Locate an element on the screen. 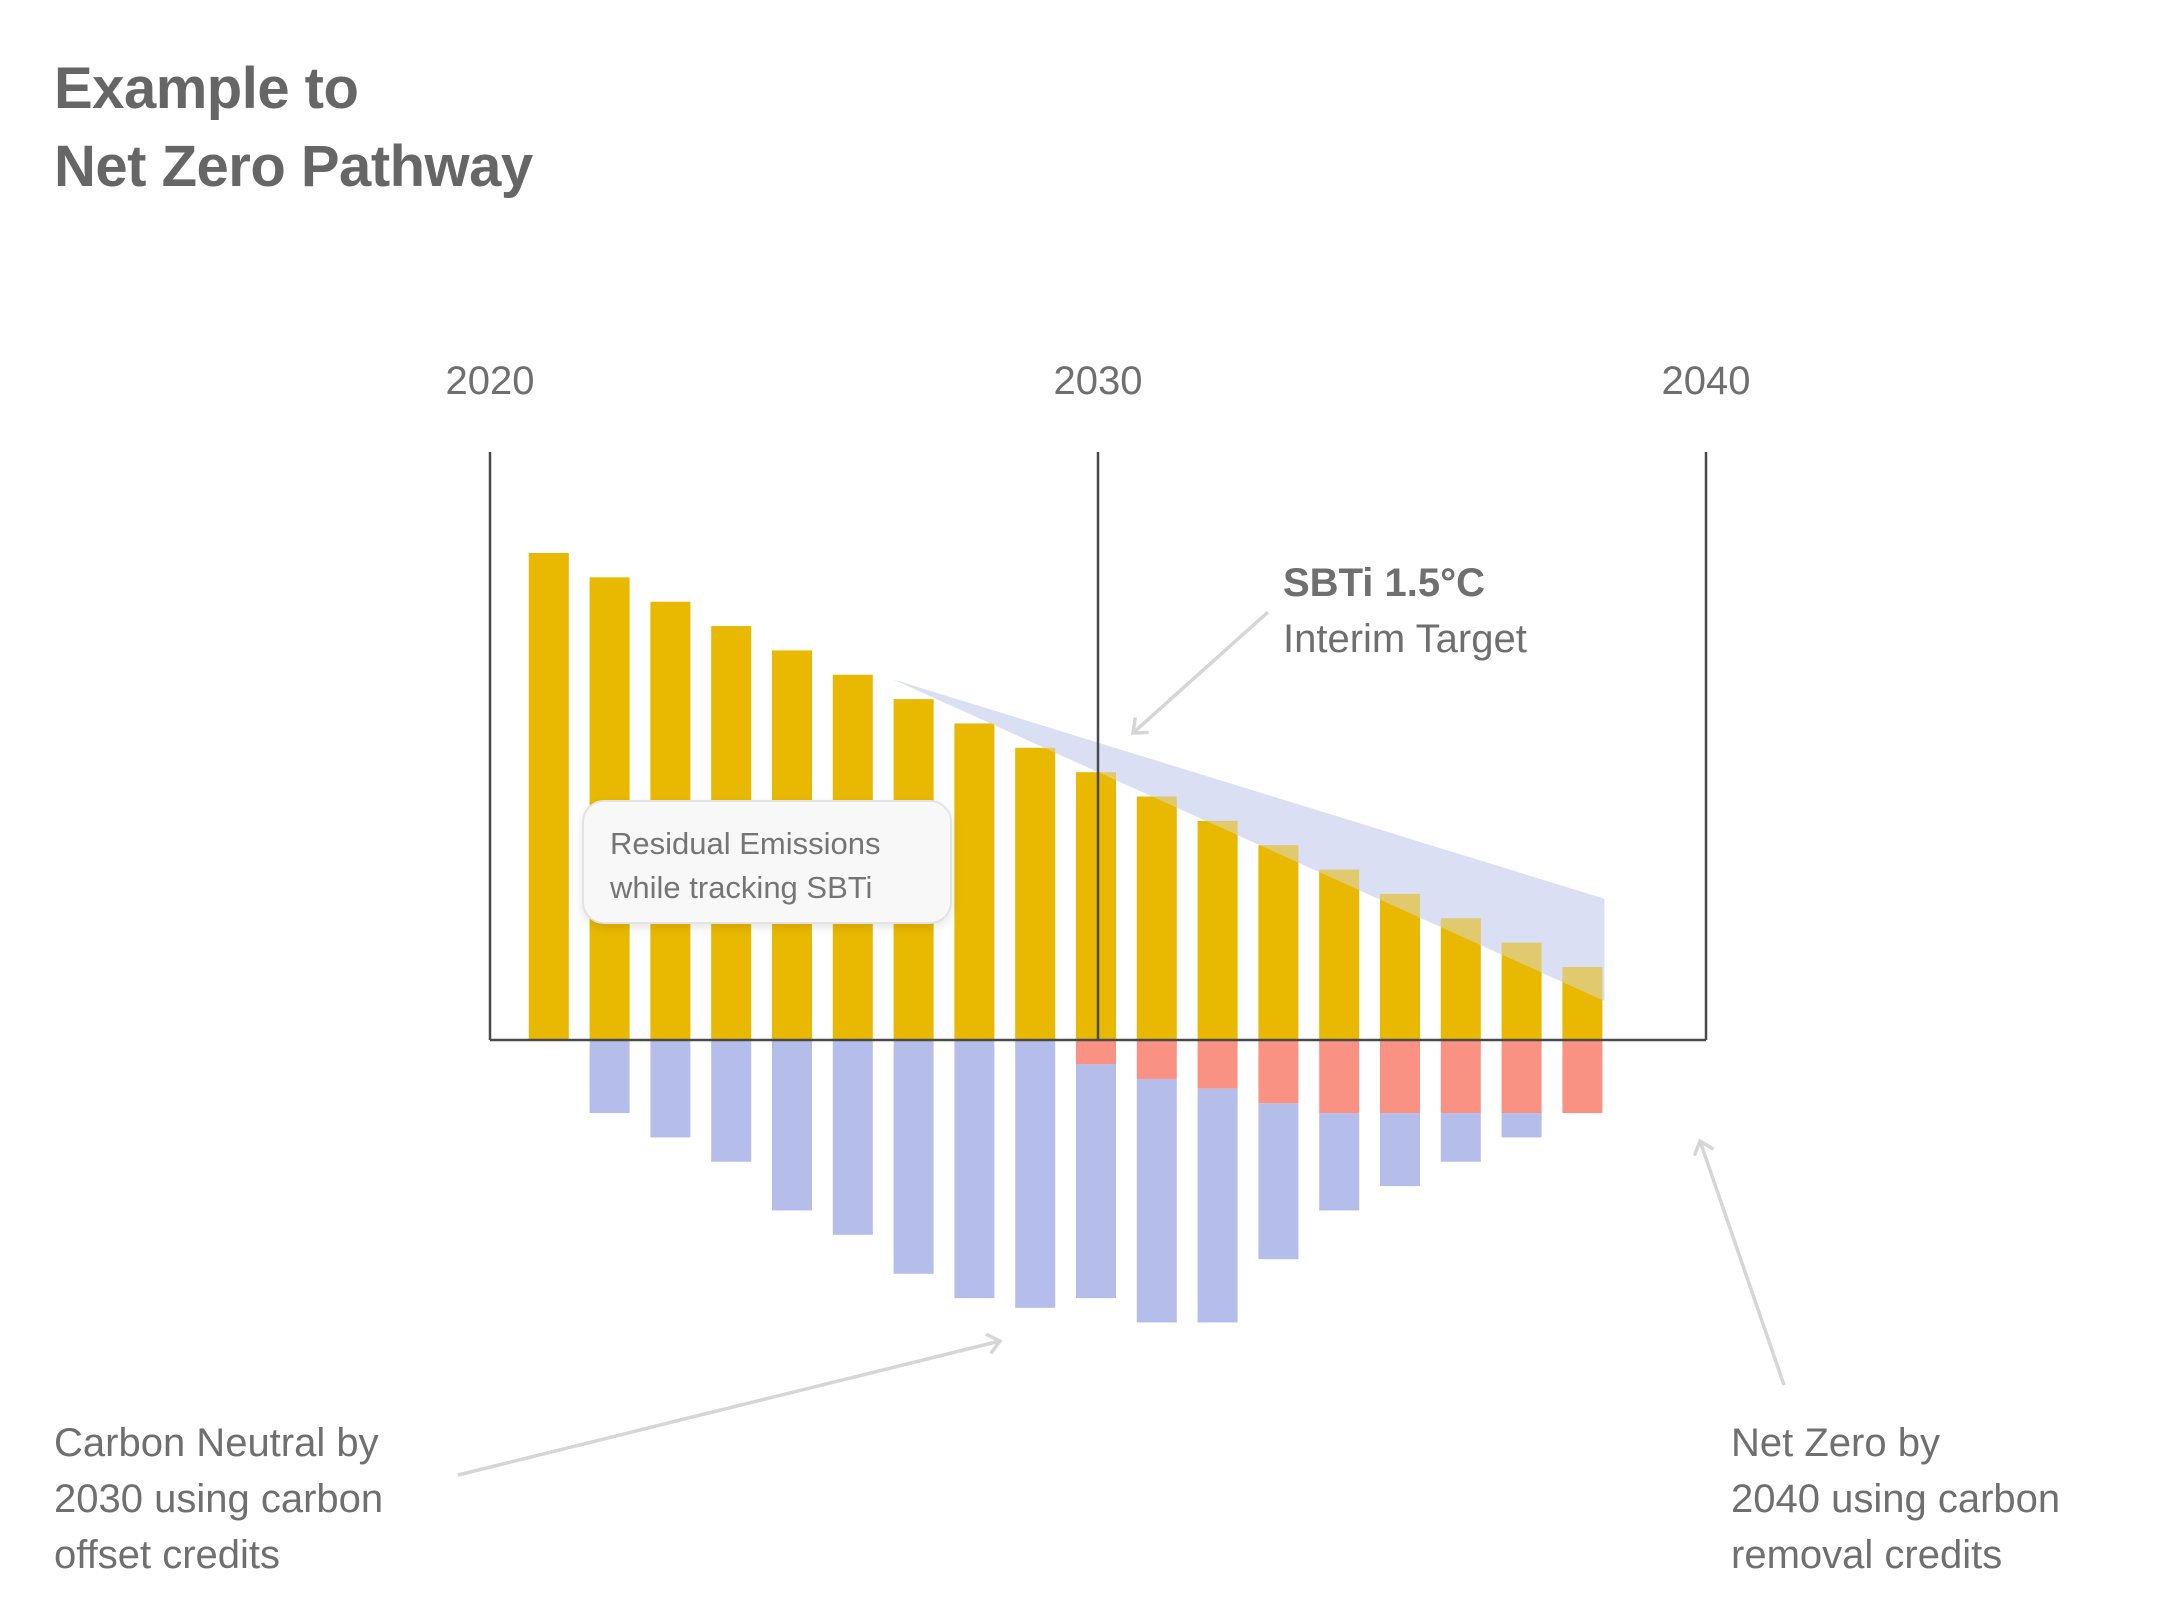 Image resolution: width=2160 pixels, height=1606 pixels. offset-bar-2032 is located at coordinates (1217, 1205).